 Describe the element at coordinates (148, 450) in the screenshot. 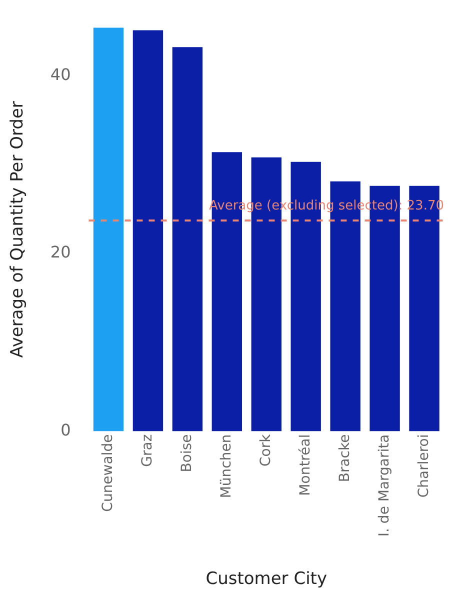

I see `x-tick-label: Graz` at that location.